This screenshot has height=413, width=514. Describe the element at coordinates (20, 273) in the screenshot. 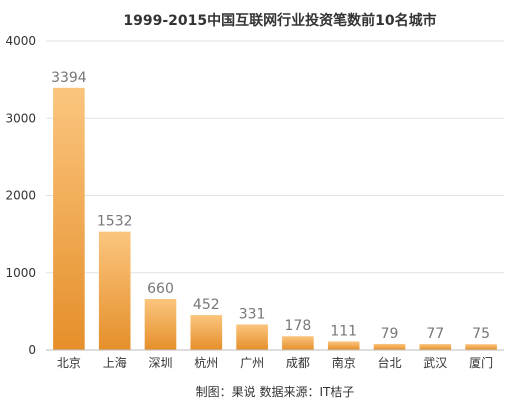

I see `y-tick-label: 1000` at that location.